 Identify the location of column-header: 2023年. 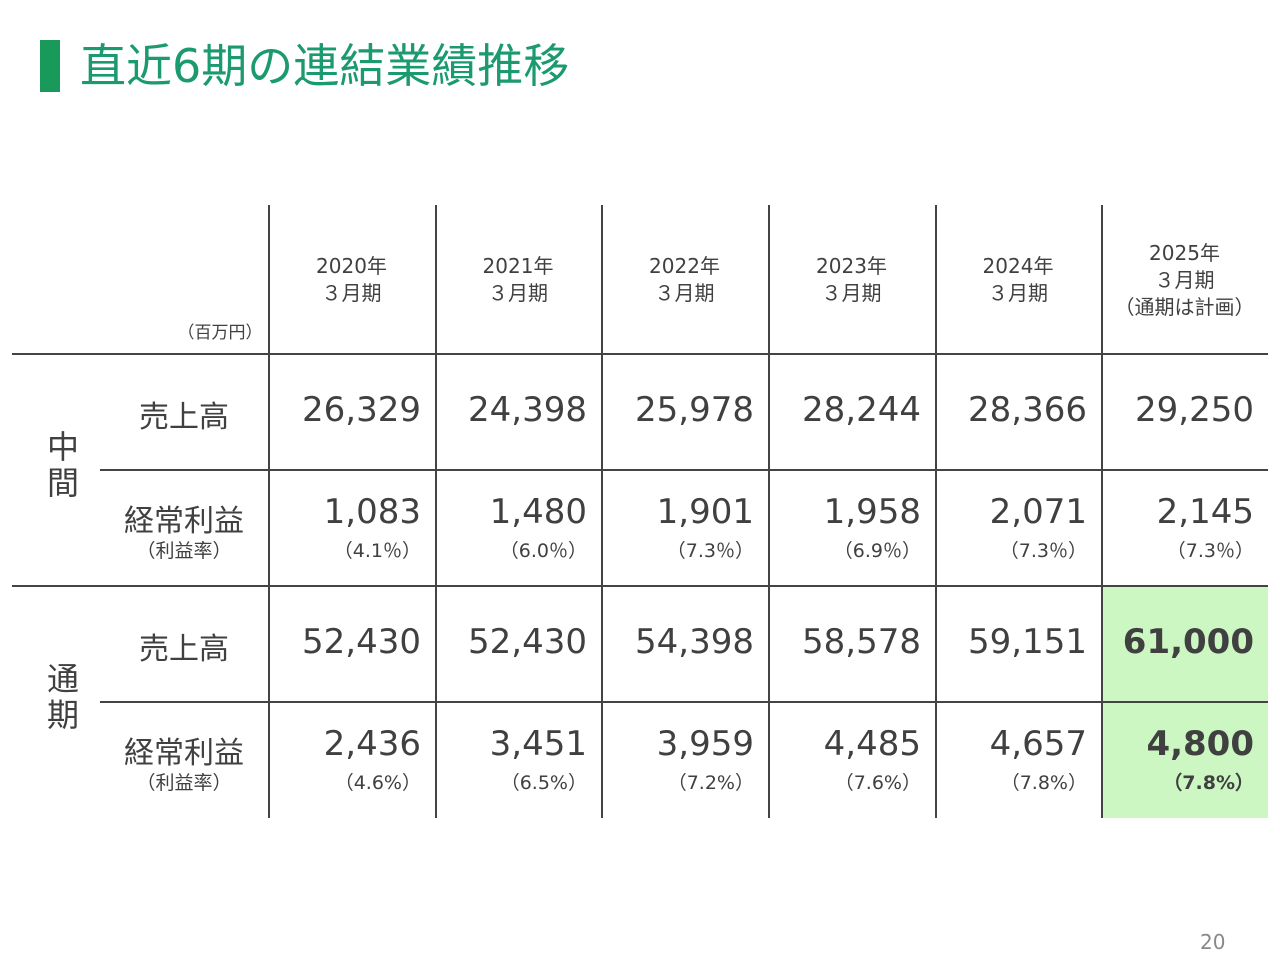
(851, 266).